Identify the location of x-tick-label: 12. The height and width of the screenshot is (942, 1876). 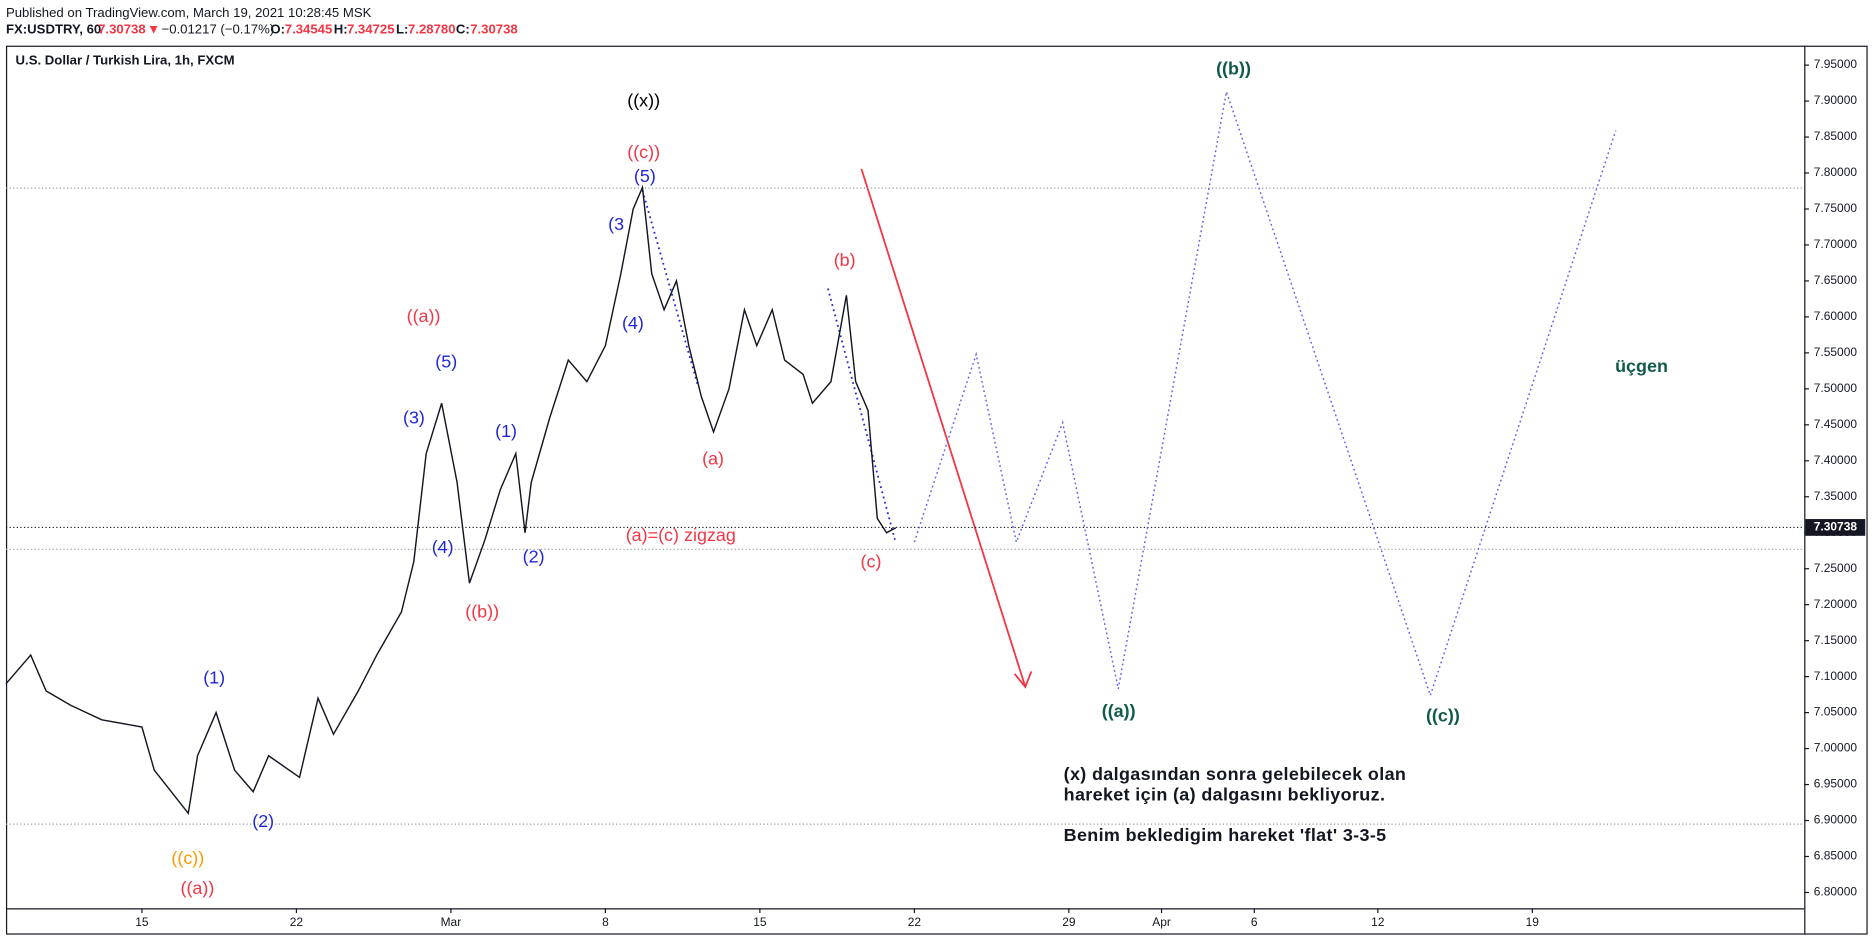
(1378, 922).